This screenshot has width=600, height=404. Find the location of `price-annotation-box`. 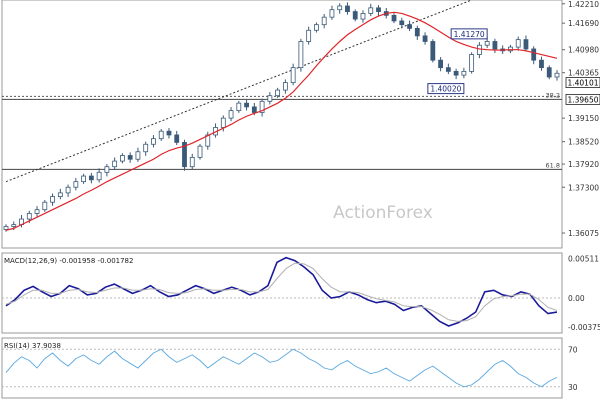

price-annotation-box is located at coordinates (469, 34).